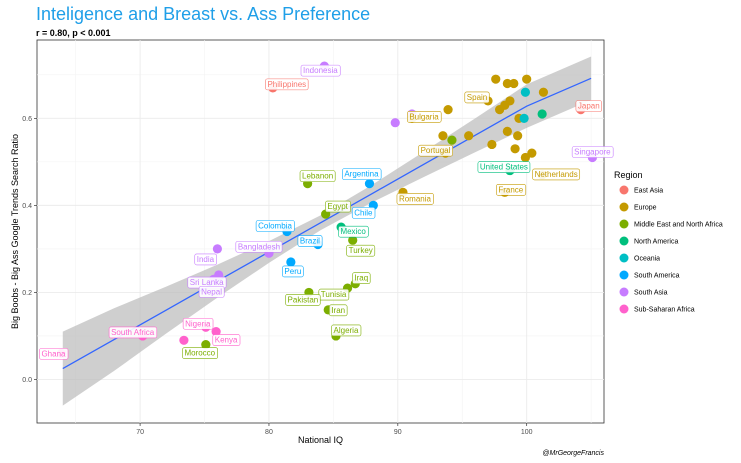 Image resolution: width=741 pixels, height=463 pixels. I want to click on legend-label: Oceania, so click(647, 259).